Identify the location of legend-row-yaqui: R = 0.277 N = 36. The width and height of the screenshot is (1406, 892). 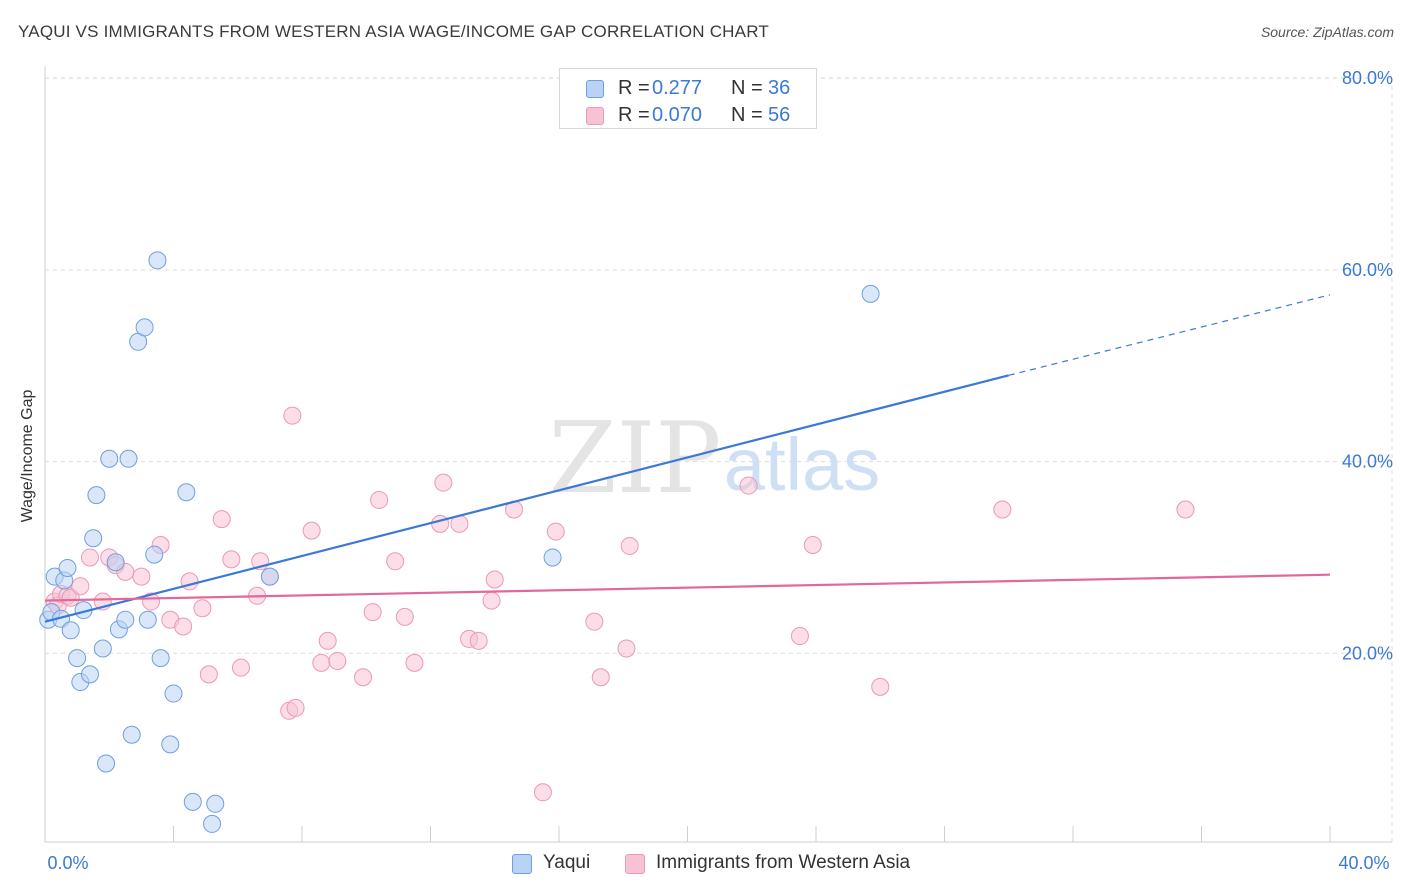
(688, 88).